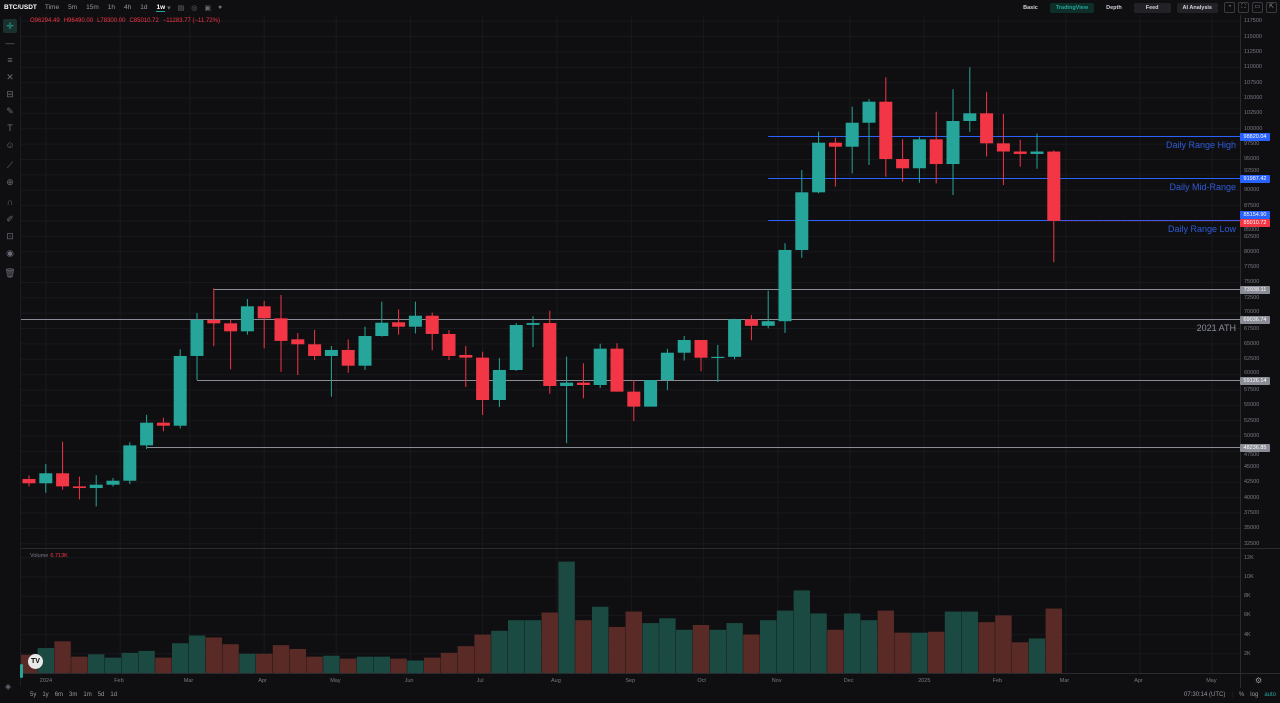 This screenshot has height=703, width=1280. I want to click on basic-button: Basic, so click(1030, 7).